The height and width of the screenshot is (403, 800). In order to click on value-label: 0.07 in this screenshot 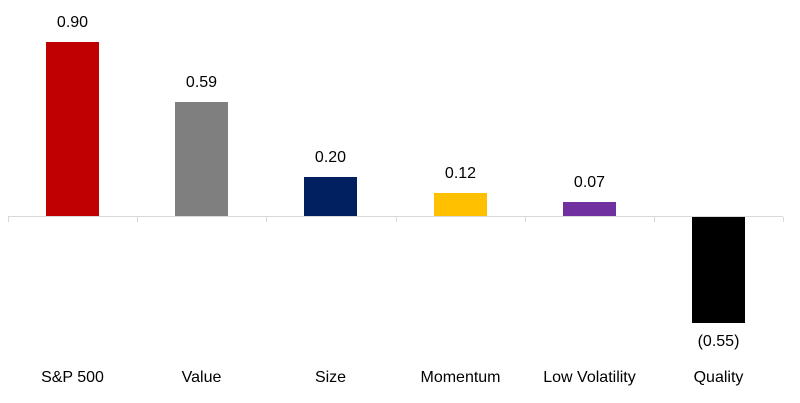, I will do `click(589, 182)`.